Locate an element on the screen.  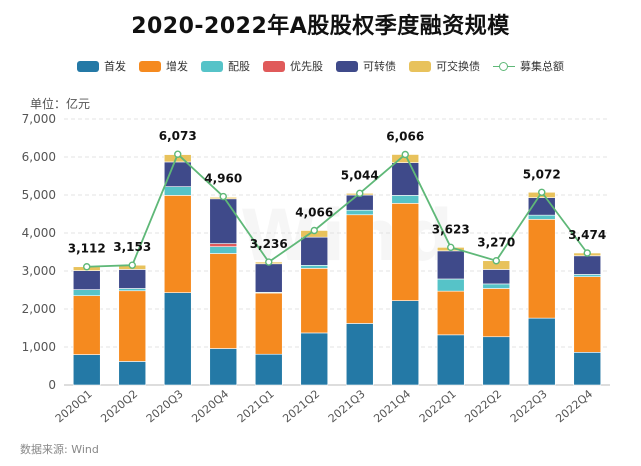
total-data-label: 5,044 is located at coordinates (360, 175).